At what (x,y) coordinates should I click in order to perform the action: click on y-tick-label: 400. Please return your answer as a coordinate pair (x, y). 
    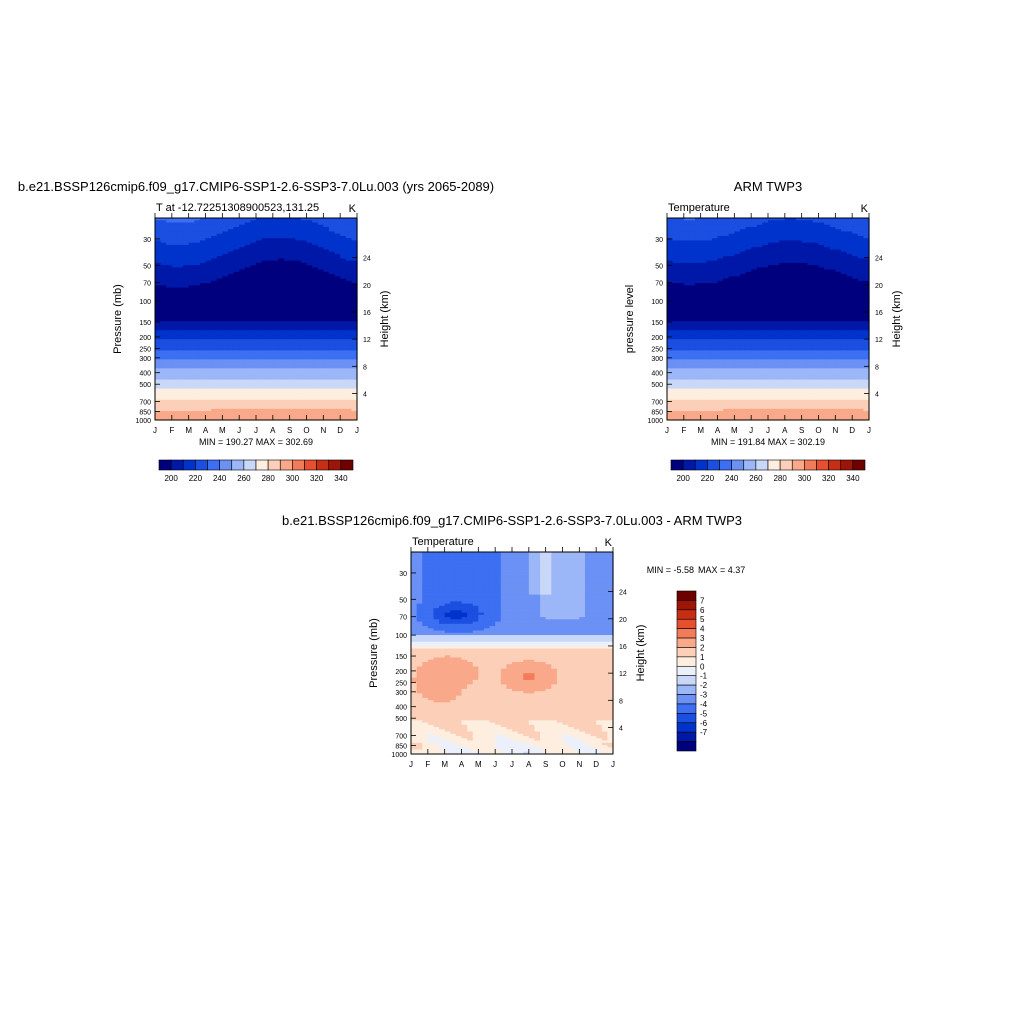
    Looking at the image, I should click on (145, 374).